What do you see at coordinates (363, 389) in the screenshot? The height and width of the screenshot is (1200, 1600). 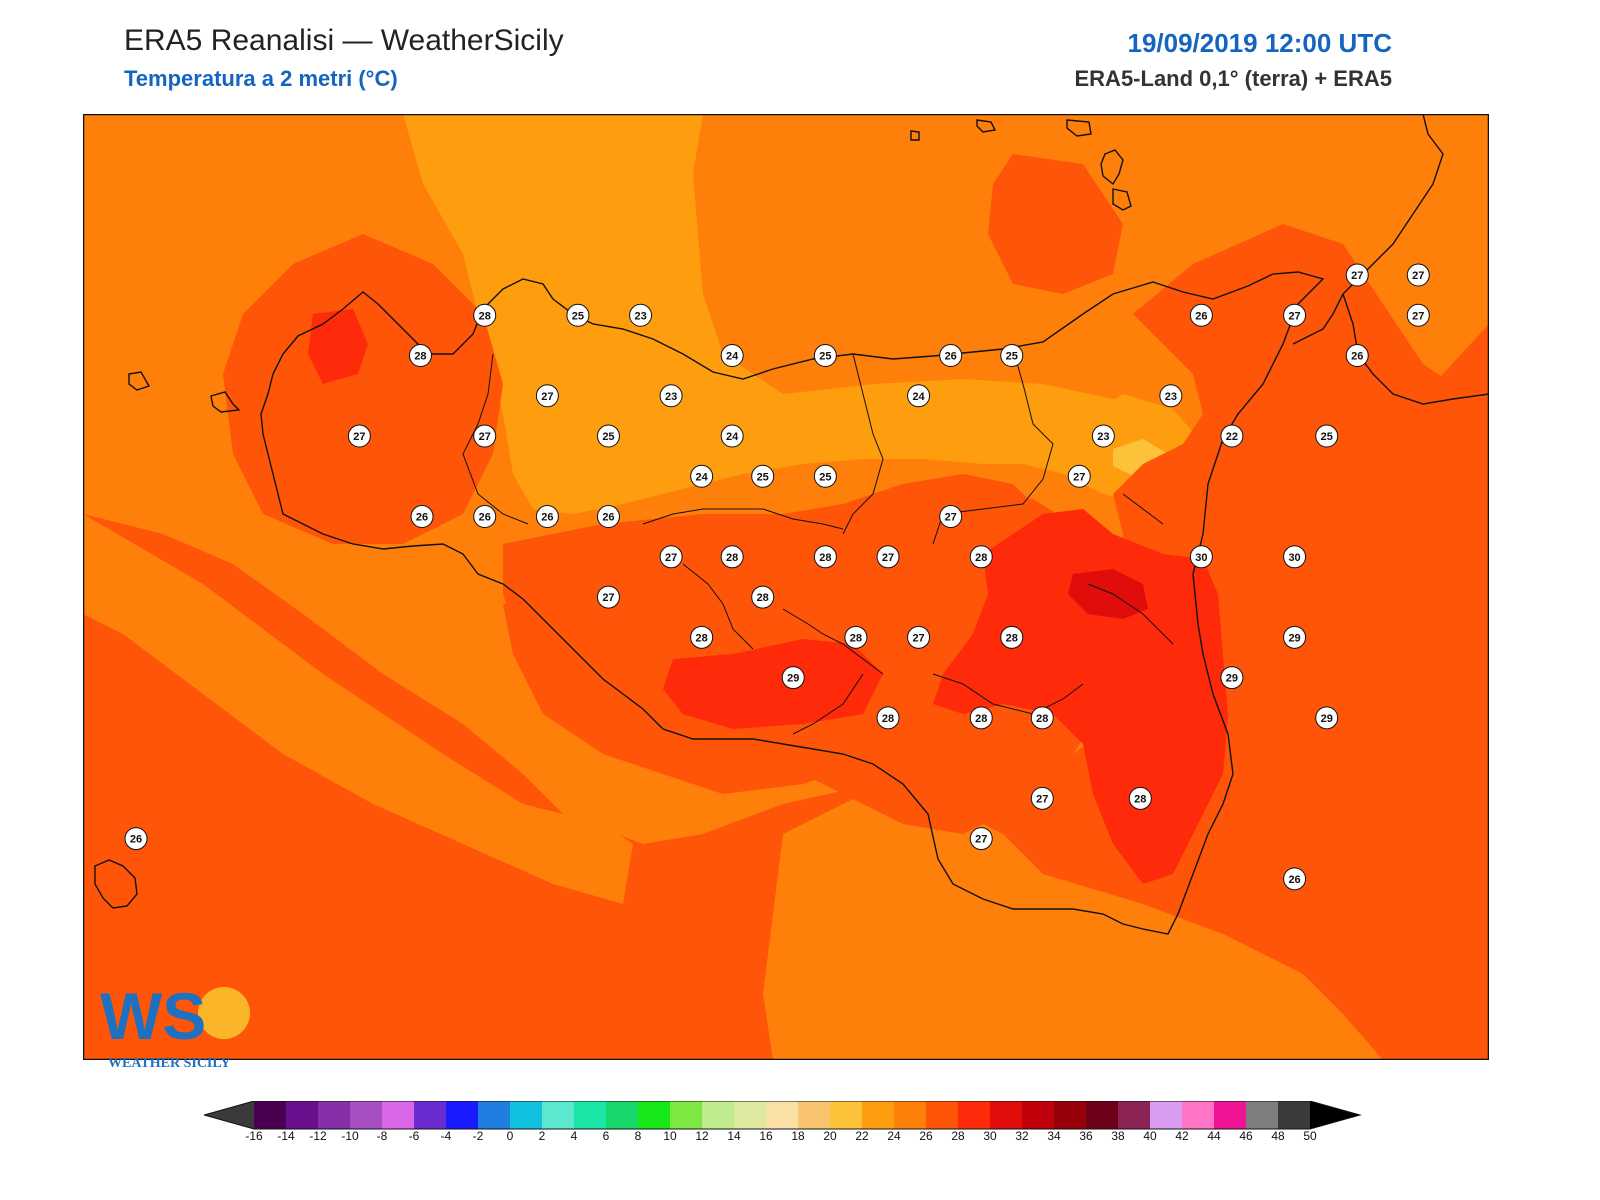 I see `contour-26-28-west` at bounding box center [363, 389].